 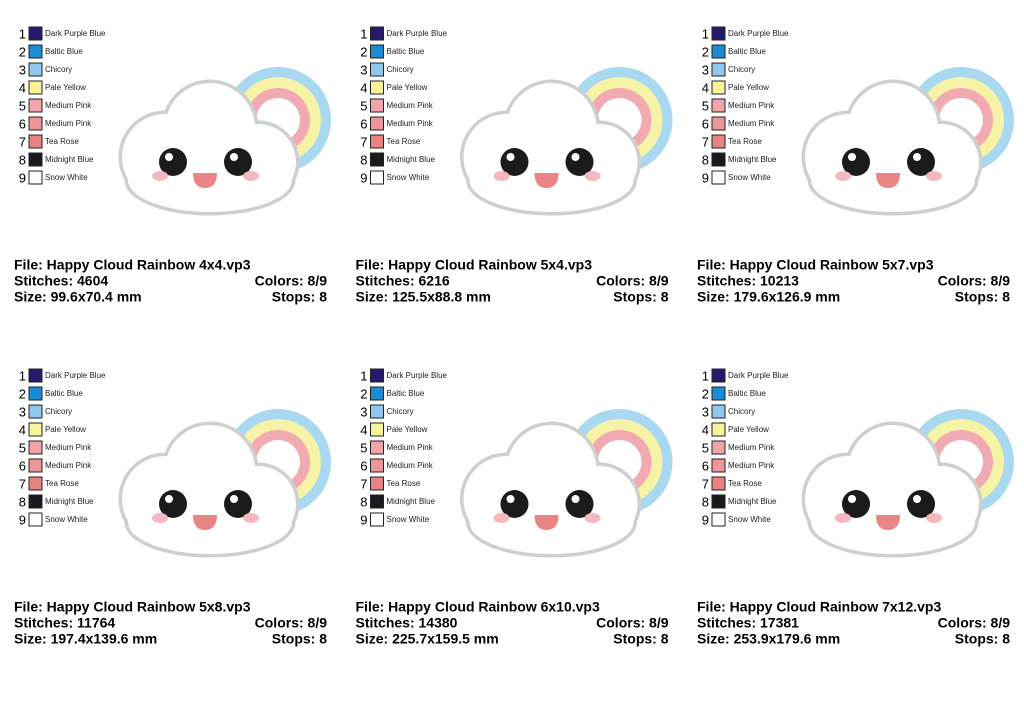 What do you see at coordinates (78, 297) in the screenshot?
I see `size: Size: 99.6x70.4 mm` at bounding box center [78, 297].